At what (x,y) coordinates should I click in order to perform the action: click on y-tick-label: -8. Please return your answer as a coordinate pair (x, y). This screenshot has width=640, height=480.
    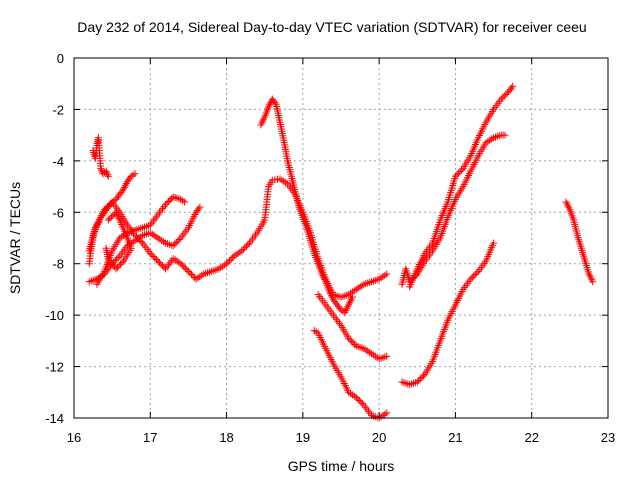
    Looking at the image, I should click on (58, 264).